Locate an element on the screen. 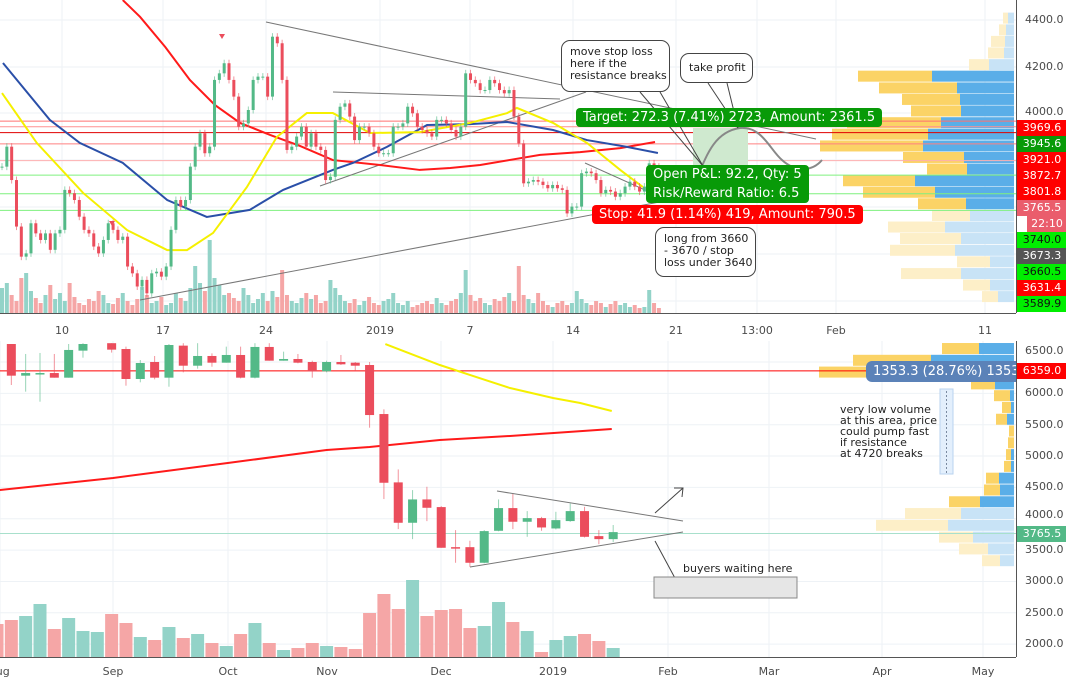 Image resolution: width=1066 pixels, height=684 pixels. x-tick: 17 is located at coordinates (163, 330).